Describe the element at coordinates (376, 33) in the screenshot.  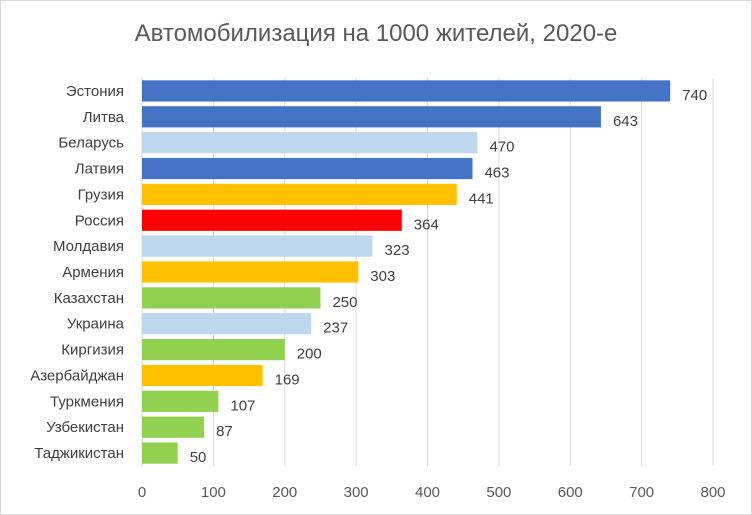
I see `chart-title: Автомобилизация на 1000 жителей, 2020-е` at that location.